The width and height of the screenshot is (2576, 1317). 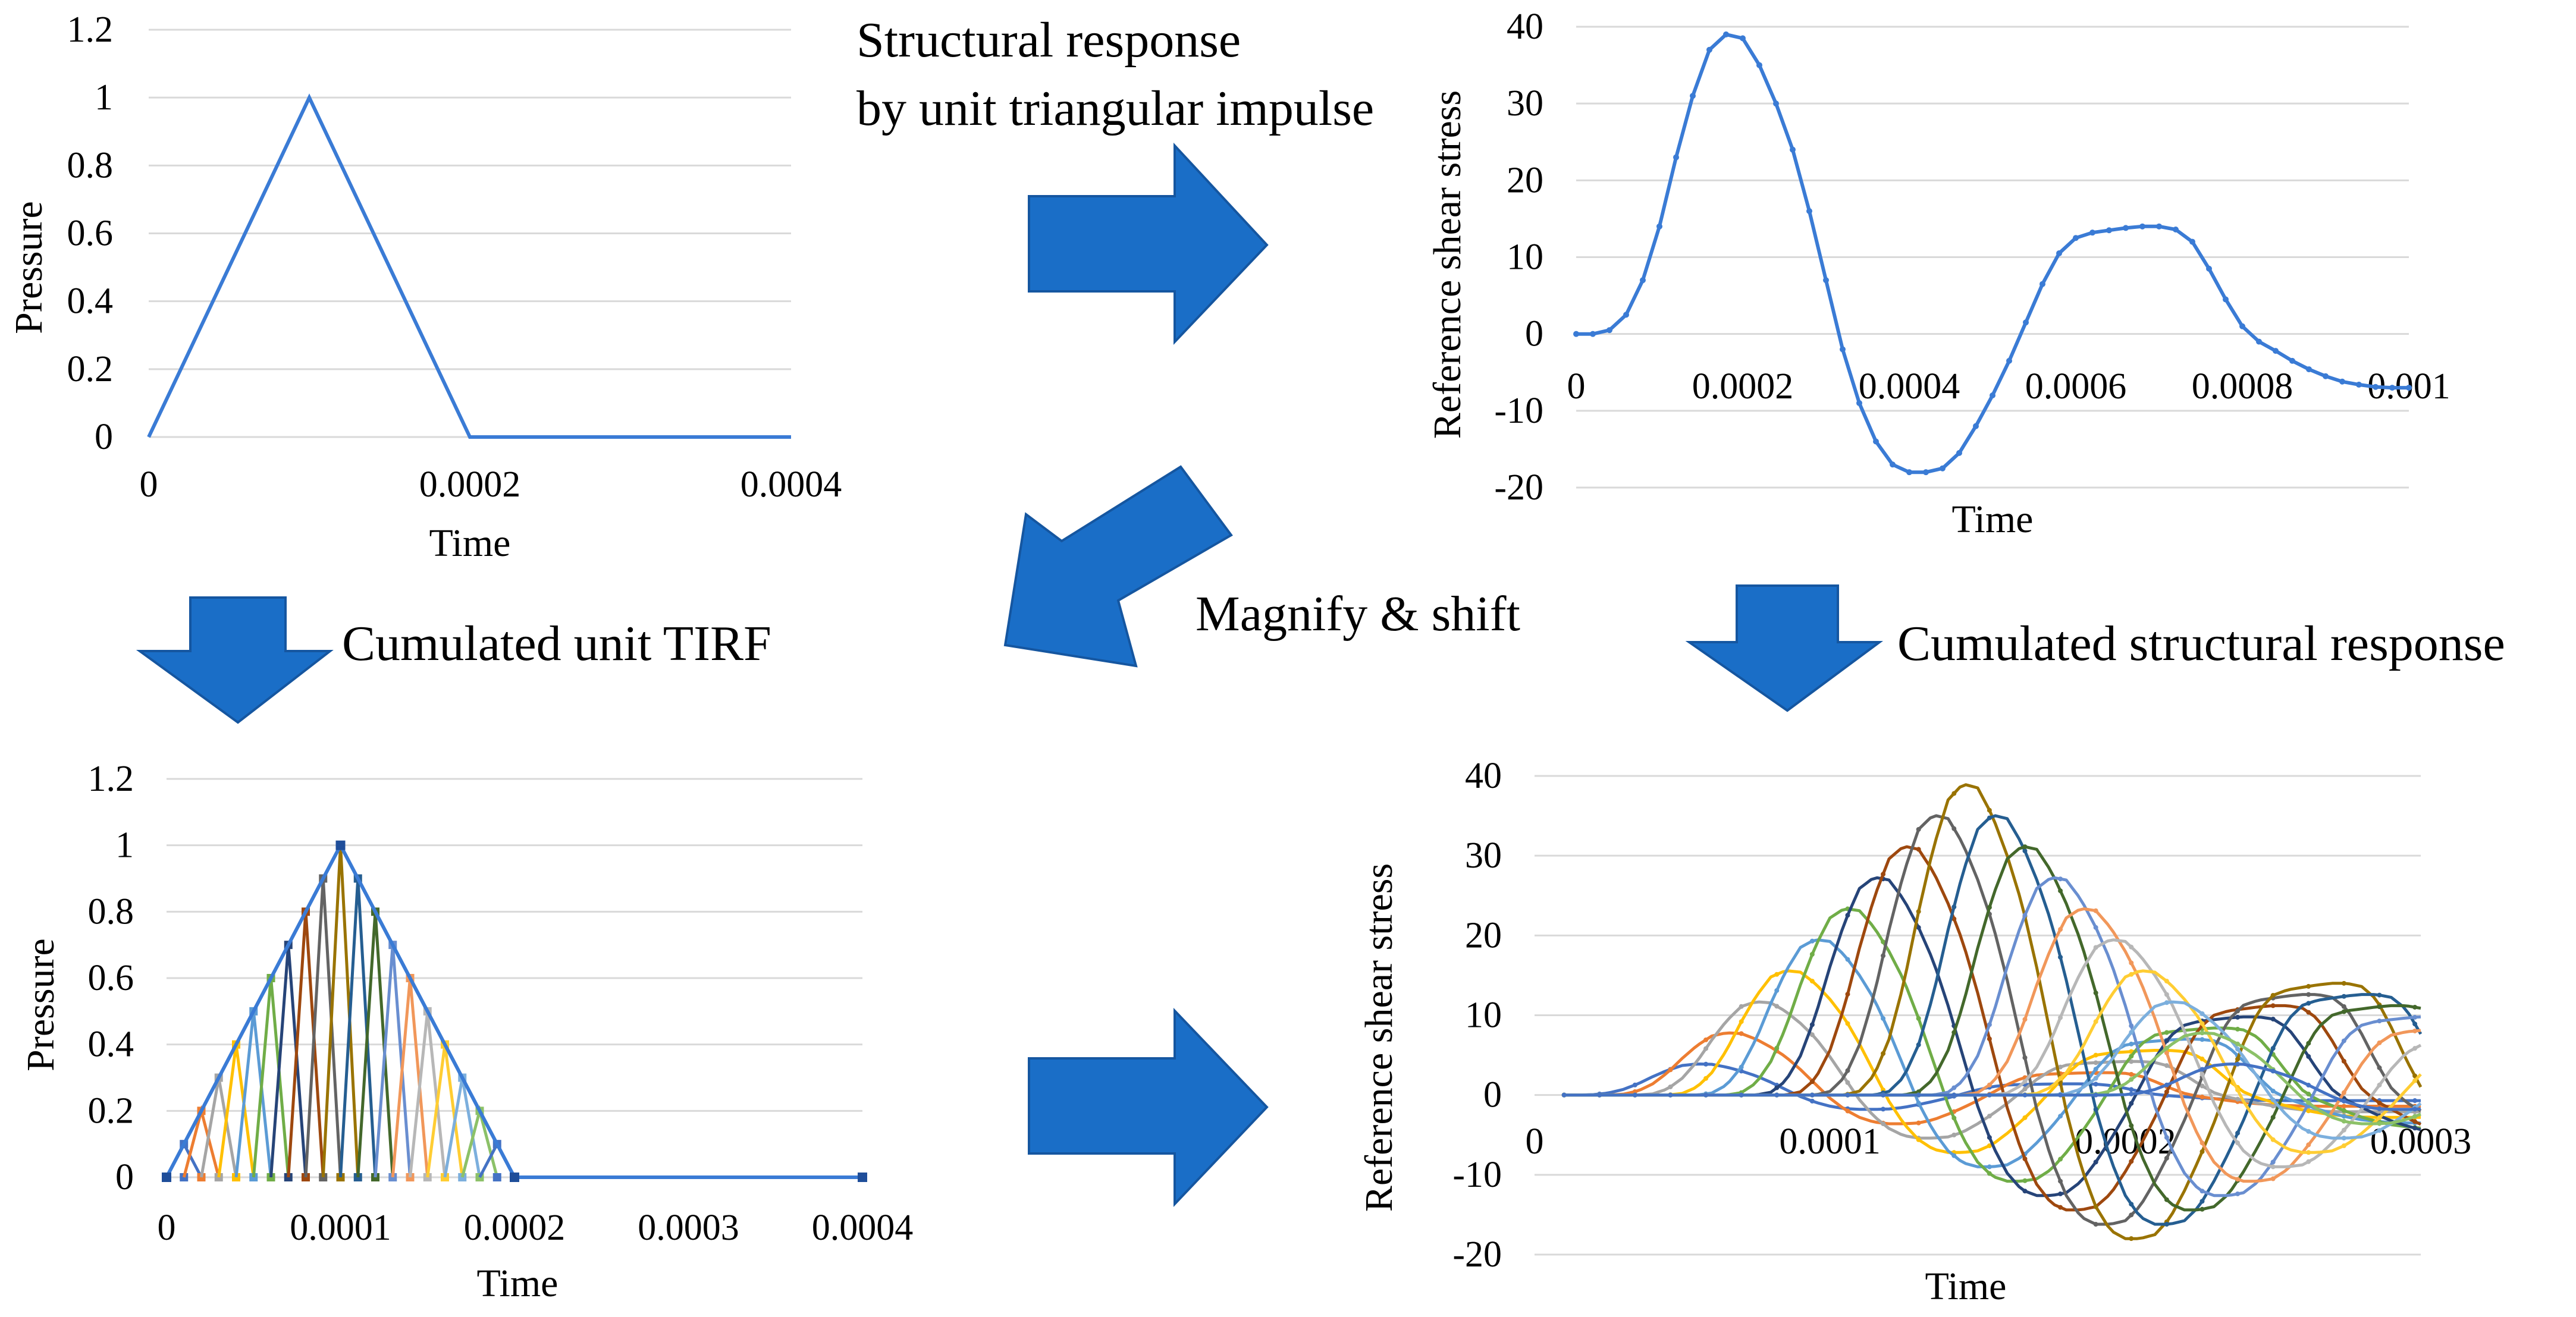 What do you see at coordinates (90, 233) in the screenshot?
I see `y-tick-label: 0.6` at bounding box center [90, 233].